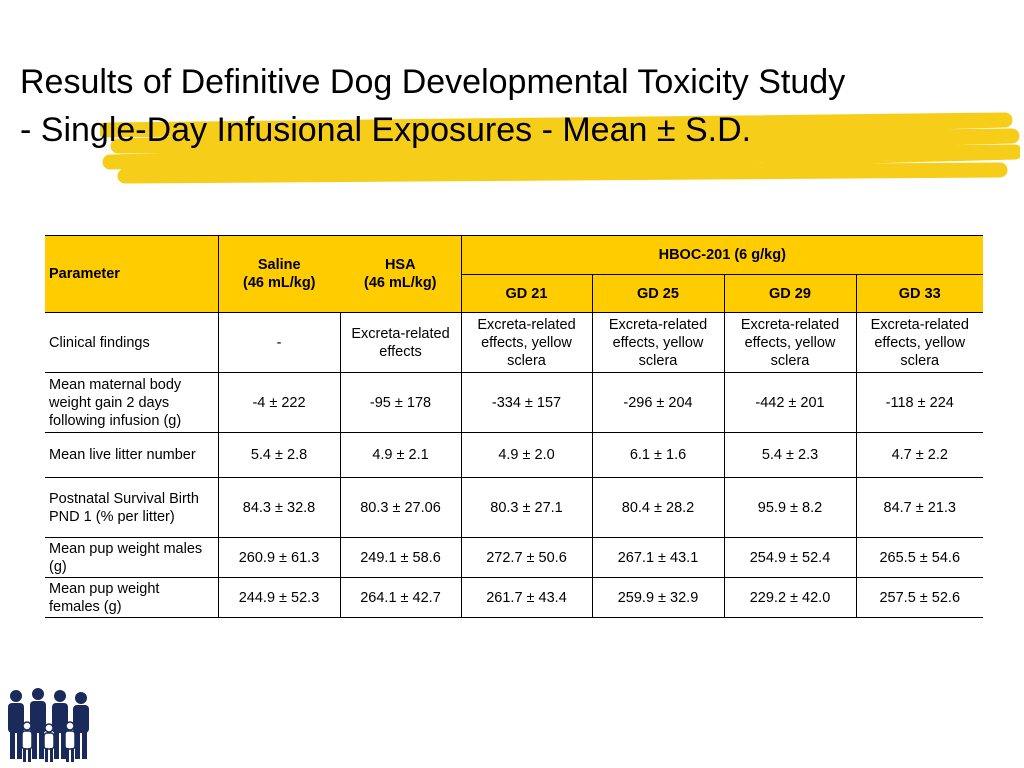 This screenshot has width=1024, height=768. I want to click on cell-gd29: 95.9 ± 8.2, so click(789, 507).